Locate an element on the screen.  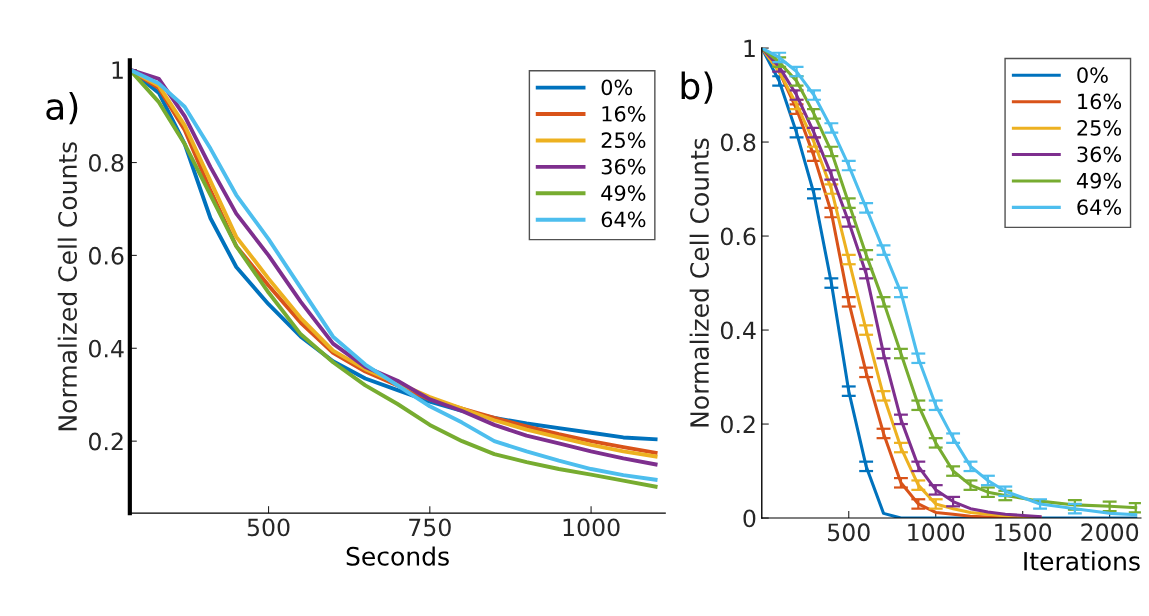
x-axis-title: Seconds is located at coordinates (397, 556).